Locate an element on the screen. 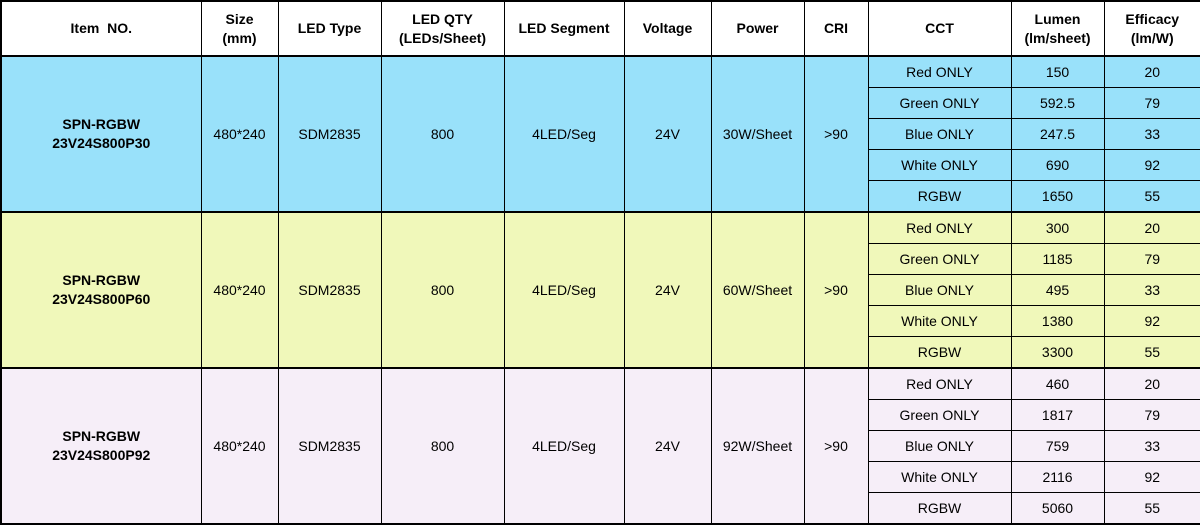 This screenshot has width=1200, height=525. col-header-sub: (lm/W) is located at coordinates (1152, 37).